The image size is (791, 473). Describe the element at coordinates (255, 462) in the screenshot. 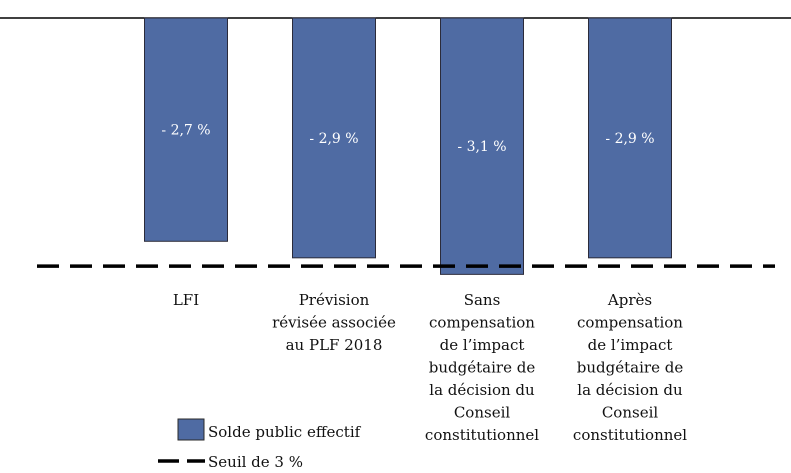

I see `legend-label-seuil: Seuil de 3 %` at that location.